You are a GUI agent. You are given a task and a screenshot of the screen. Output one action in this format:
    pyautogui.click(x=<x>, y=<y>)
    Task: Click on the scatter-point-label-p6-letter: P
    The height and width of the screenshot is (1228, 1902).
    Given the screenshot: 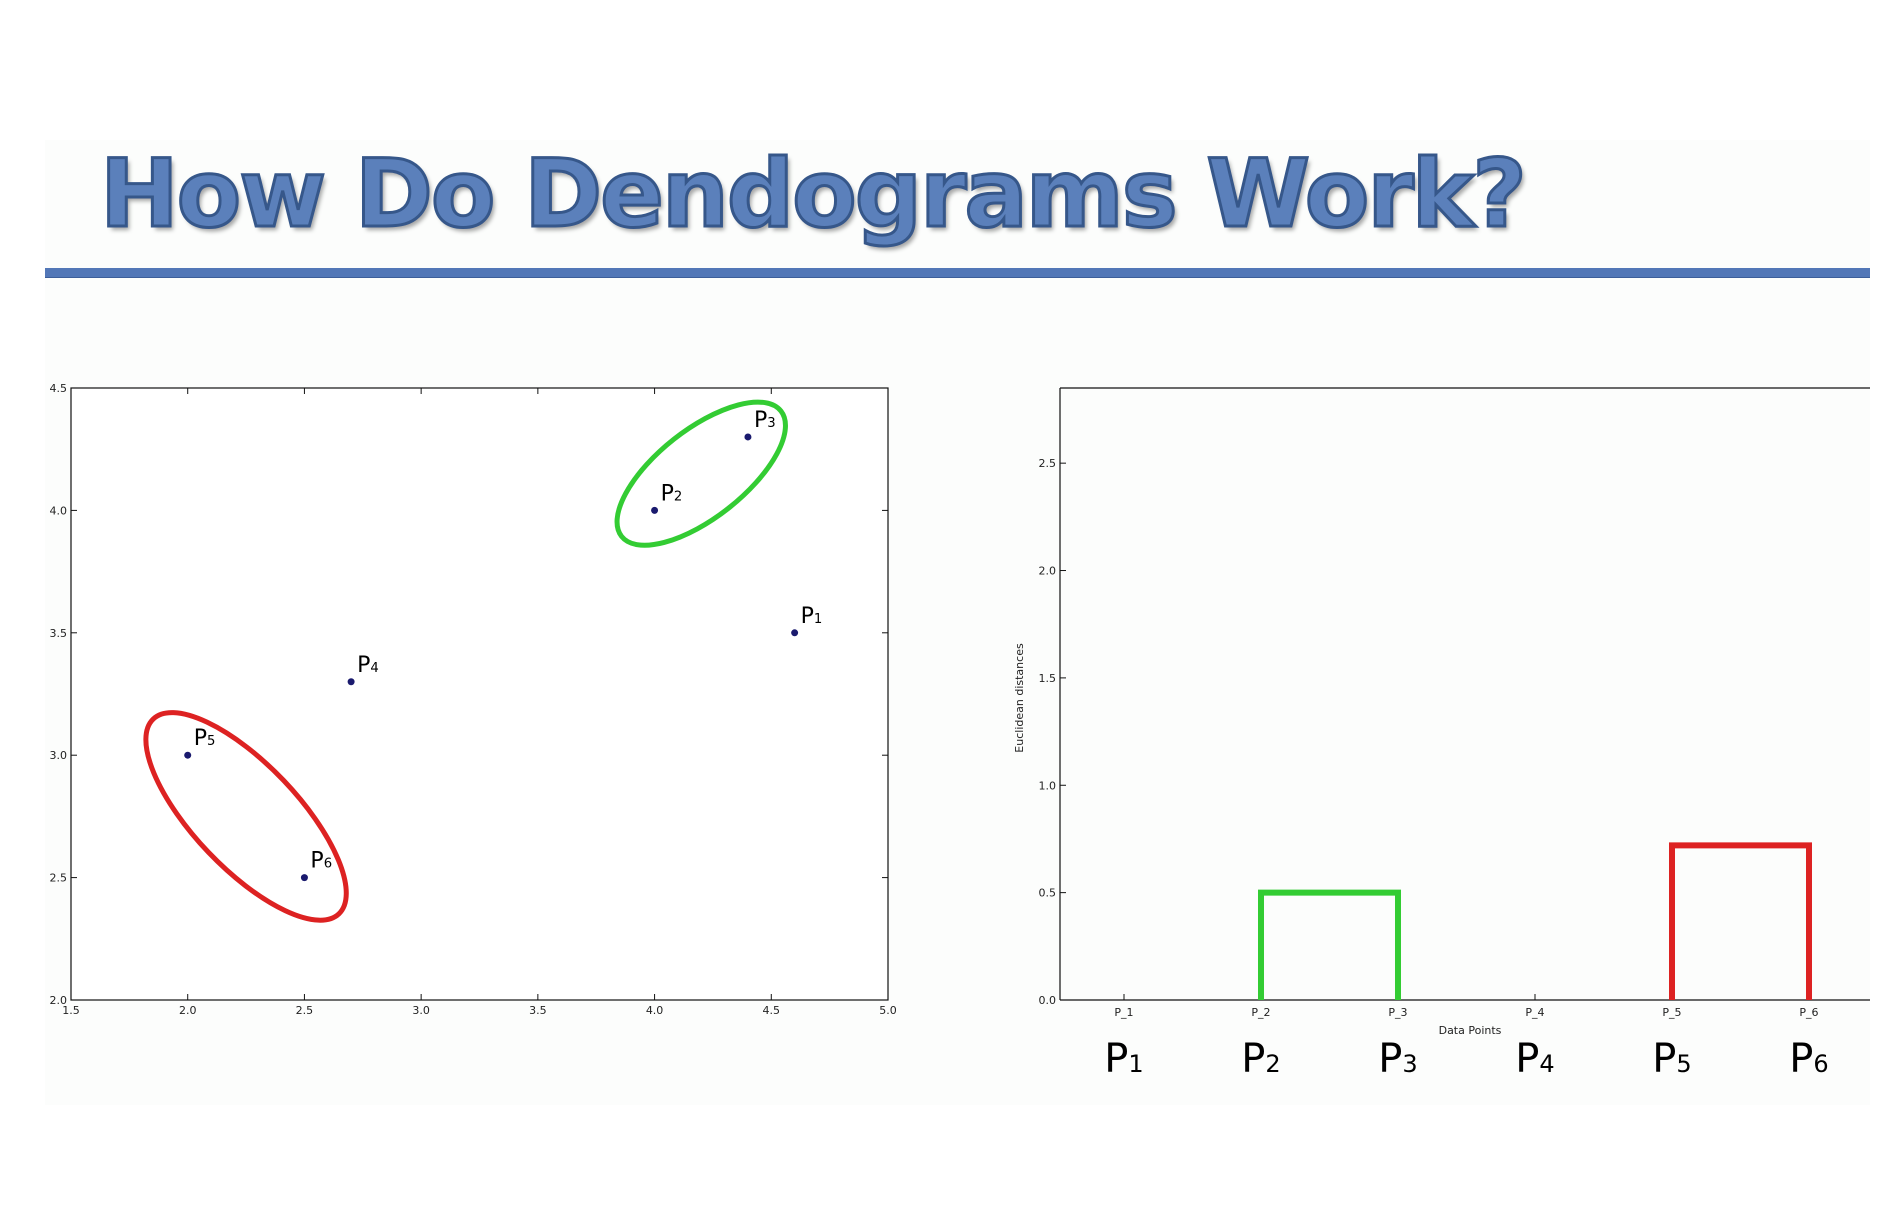 What is the action you would take?
    pyautogui.click(x=316, y=861)
    